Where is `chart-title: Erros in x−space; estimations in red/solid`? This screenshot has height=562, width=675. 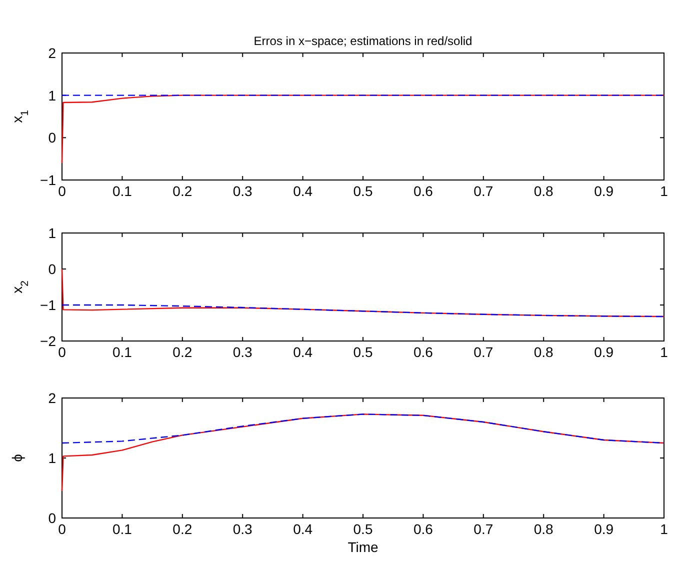 chart-title: Erros in x−space; estimations in red/solid is located at coordinates (363, 41).